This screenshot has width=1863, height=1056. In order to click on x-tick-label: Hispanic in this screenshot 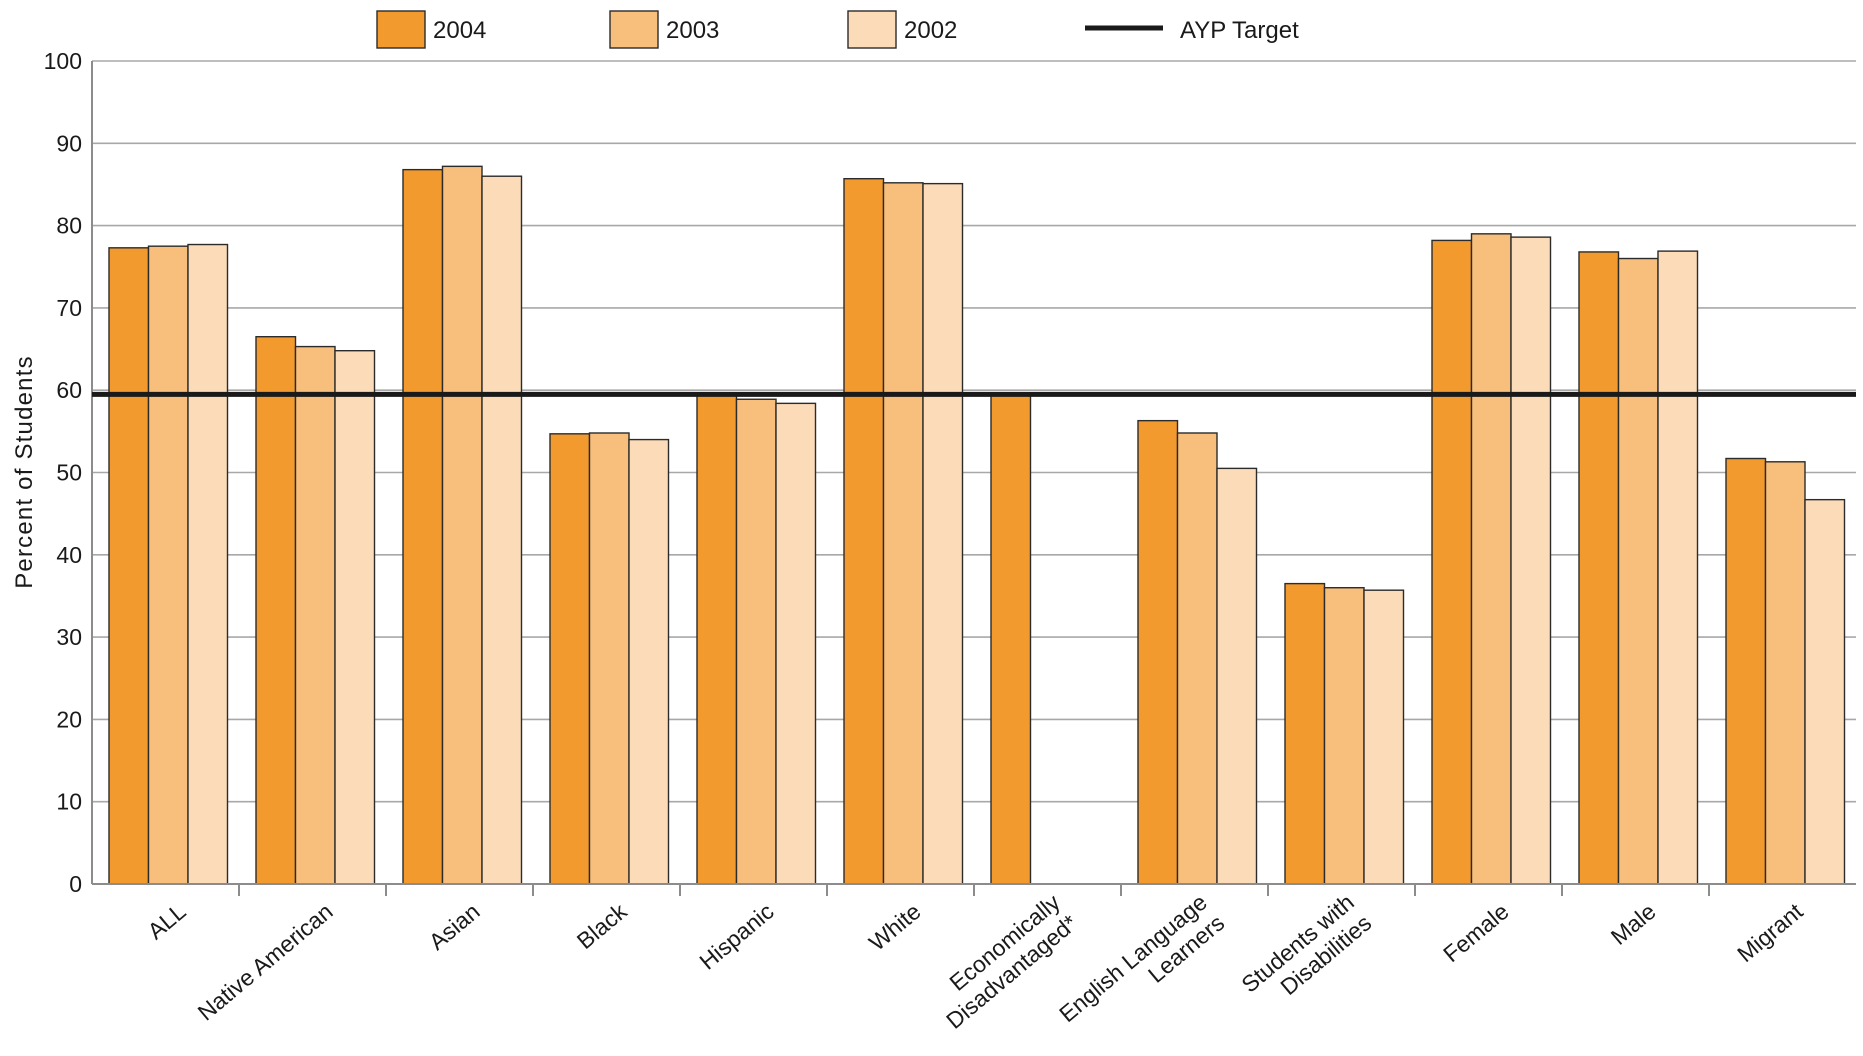, I will do `click(736, 936)`.